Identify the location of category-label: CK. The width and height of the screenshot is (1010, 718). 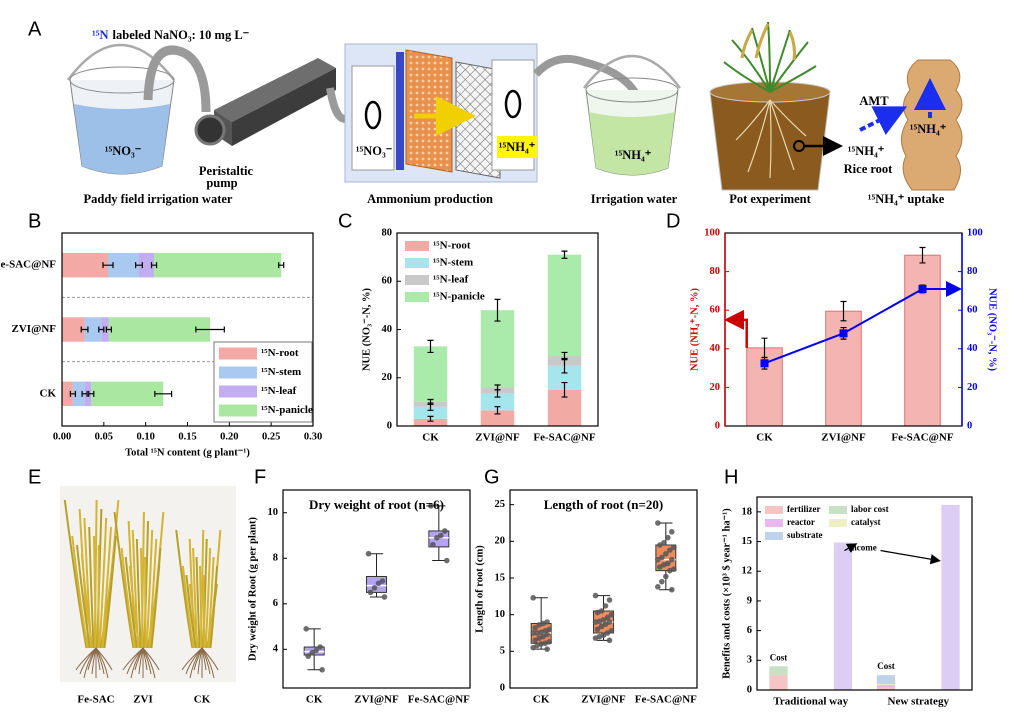
(430, 438).